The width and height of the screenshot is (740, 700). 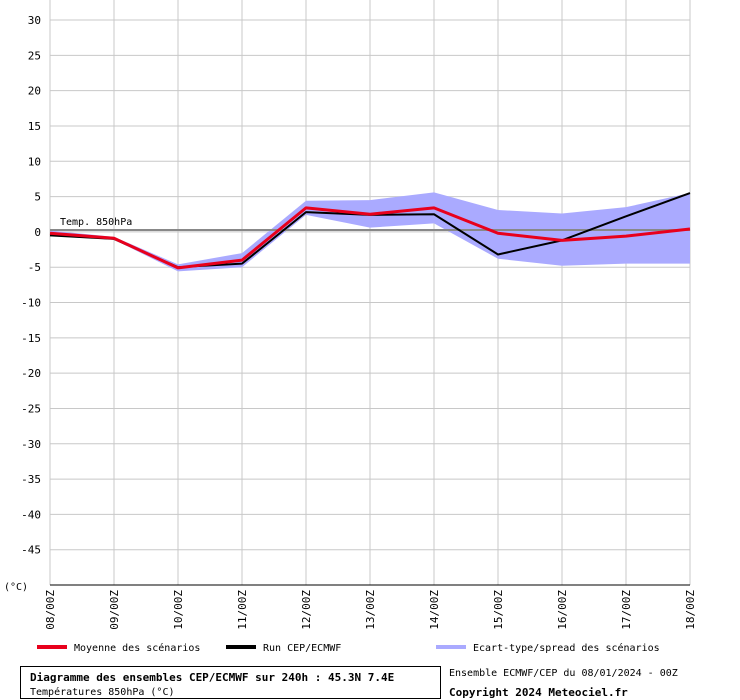 What do you see at coordinates (34, 267) in the screenshot?
I see `y-tick-label: -5` at bounding box center [34, 267].